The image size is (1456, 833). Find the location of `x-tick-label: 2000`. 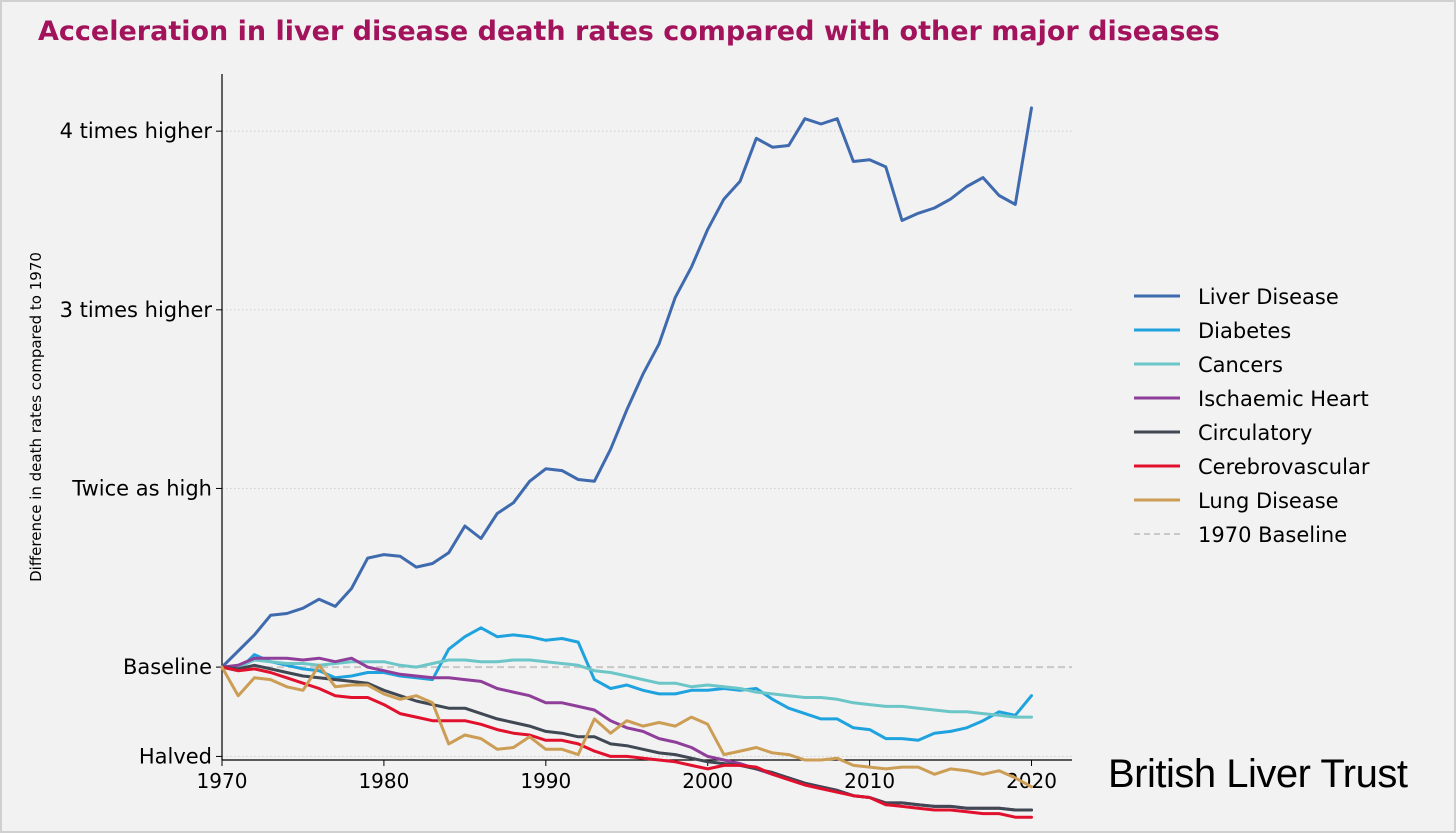

x-tick-label: 2000 is located at coordinates (707, 781).